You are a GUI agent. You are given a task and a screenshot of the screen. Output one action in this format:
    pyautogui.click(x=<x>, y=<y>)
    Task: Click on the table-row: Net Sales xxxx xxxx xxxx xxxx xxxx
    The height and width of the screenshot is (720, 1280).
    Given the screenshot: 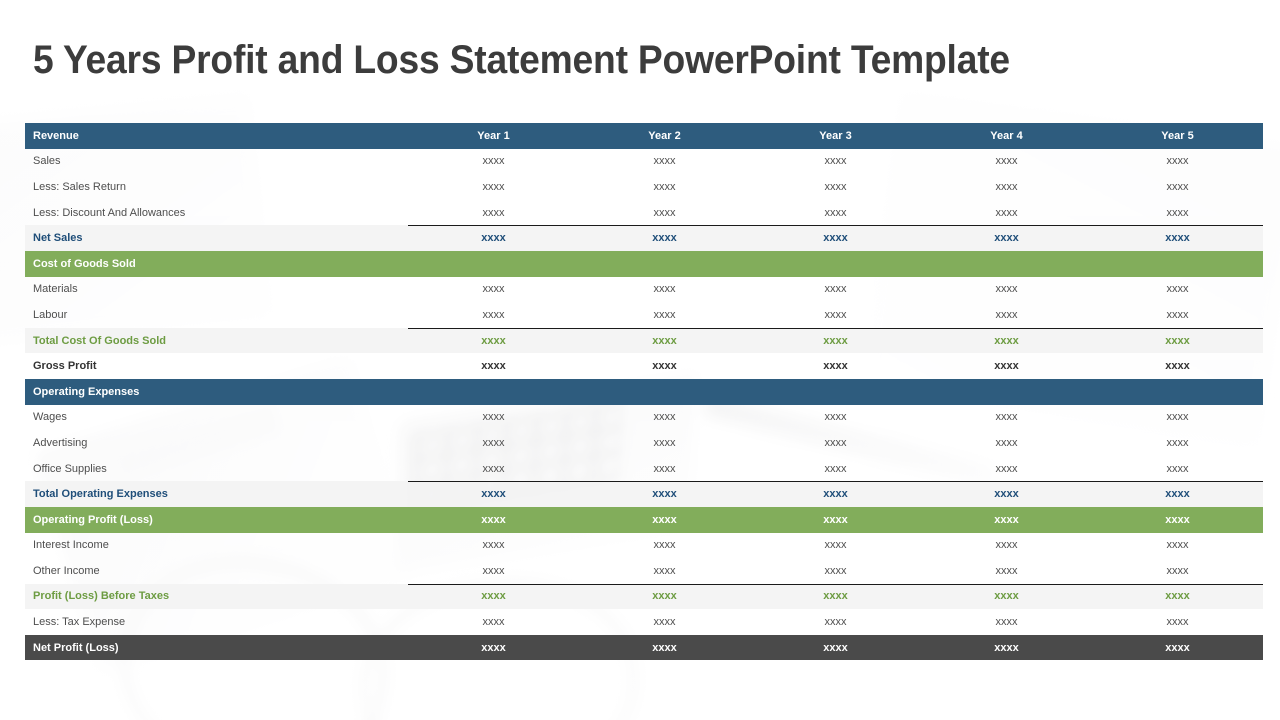 What is the action you would take?
    pyautogui.click(x=644, y=238)
    